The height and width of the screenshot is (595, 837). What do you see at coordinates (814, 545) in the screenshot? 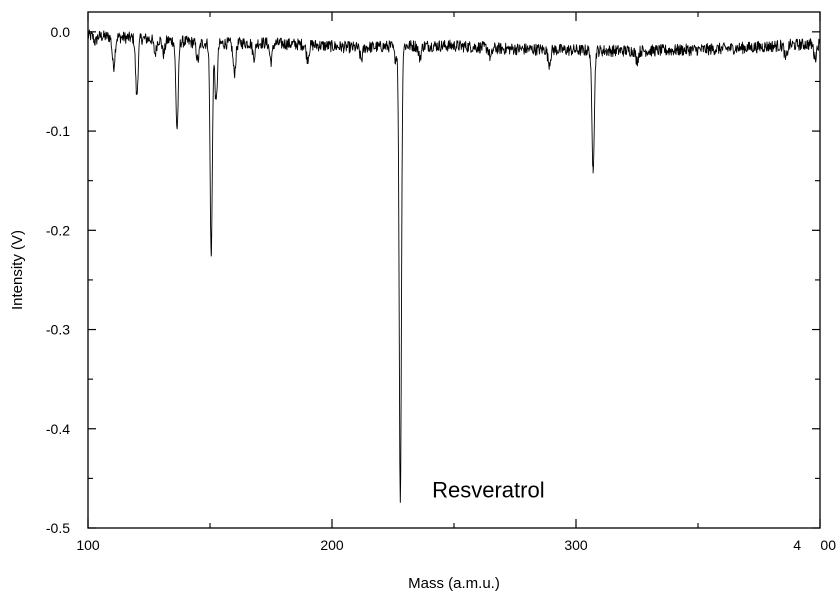
I see `x-tick-label: 4 00` at bounding box center [814, 545].